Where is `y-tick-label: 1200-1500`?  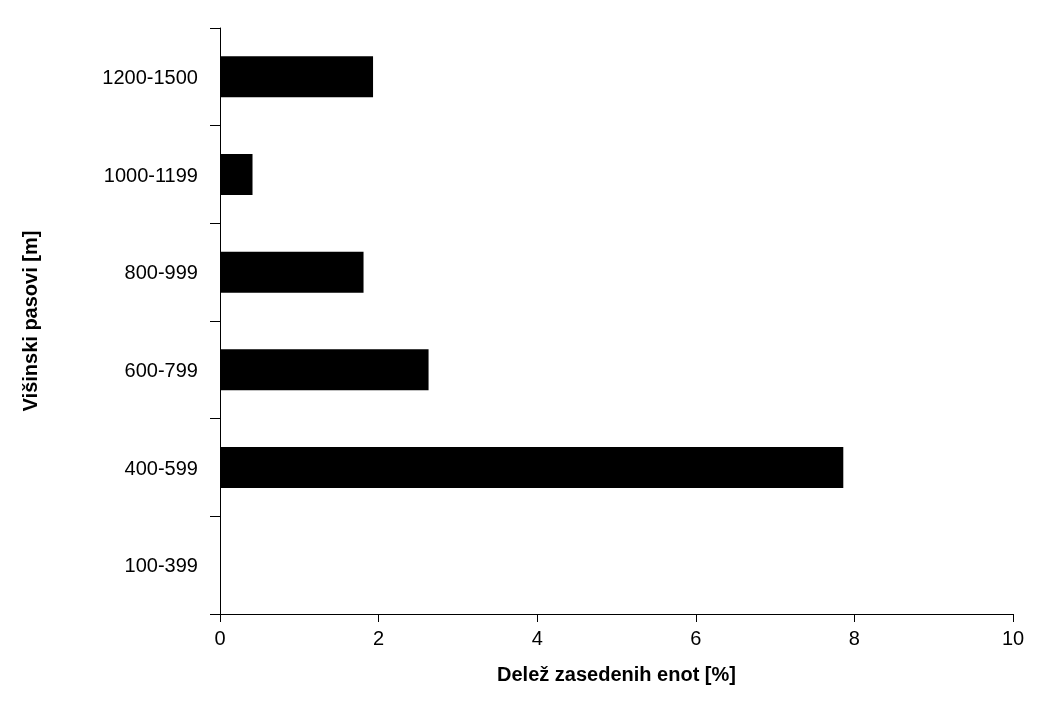 y-tick-label: 1200-1500 is located at coordinates (150, 76).